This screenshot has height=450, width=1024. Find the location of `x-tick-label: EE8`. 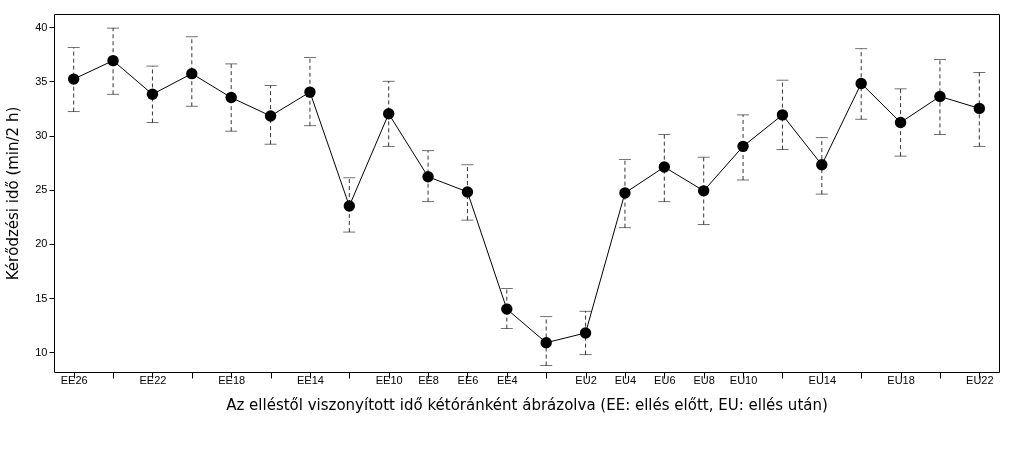

x-tick-label: EE8 is located at coordinates (428, 379).